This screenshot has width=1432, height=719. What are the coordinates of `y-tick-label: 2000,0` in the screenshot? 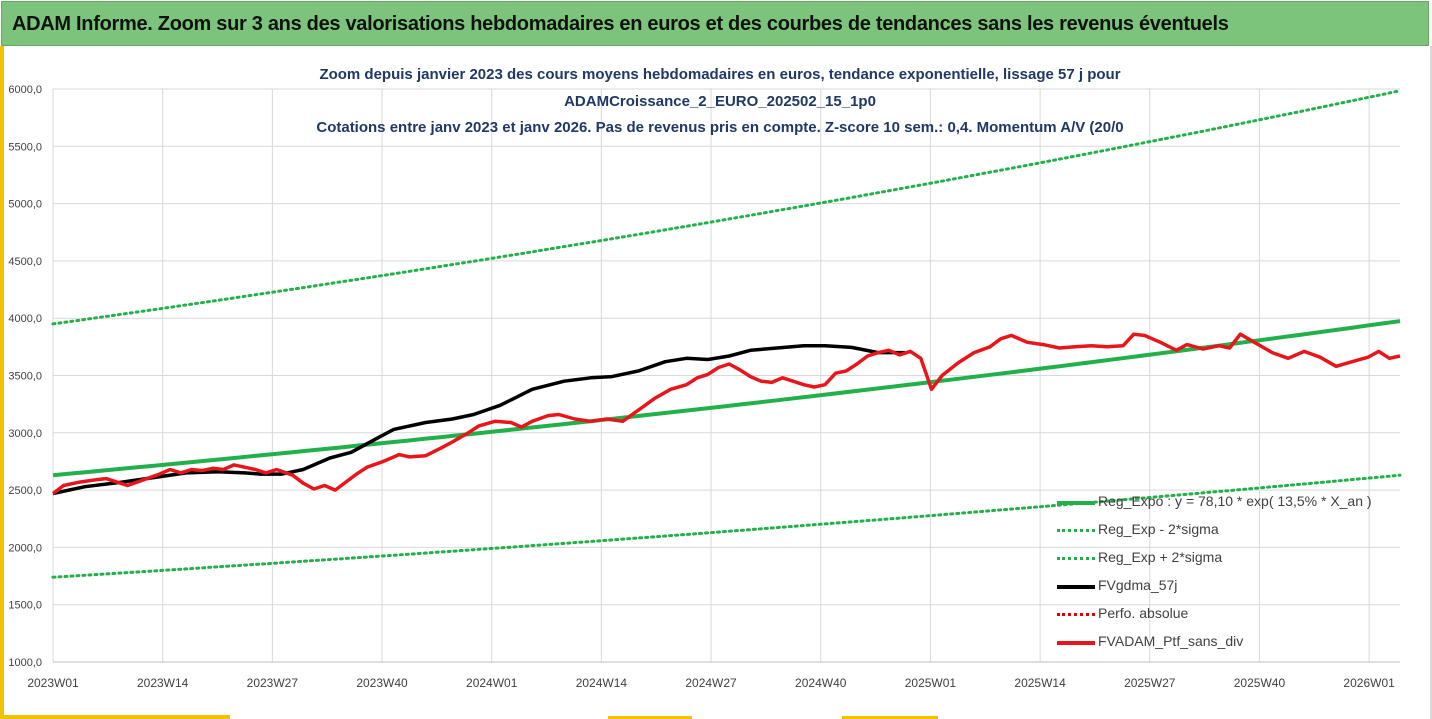 It's located at (25, 548).